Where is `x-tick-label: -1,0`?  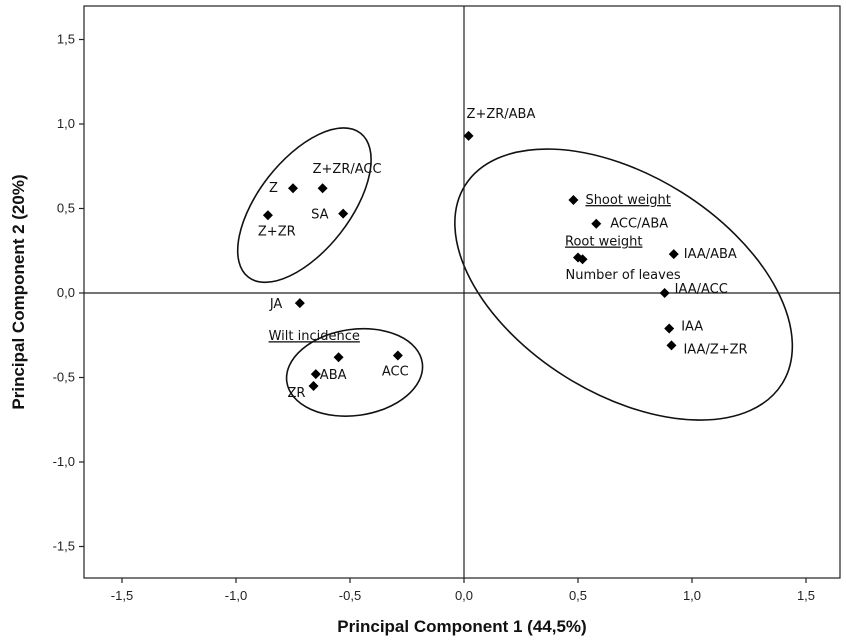
x-tick-label: -1,0 is located at coordinates (236, 595).